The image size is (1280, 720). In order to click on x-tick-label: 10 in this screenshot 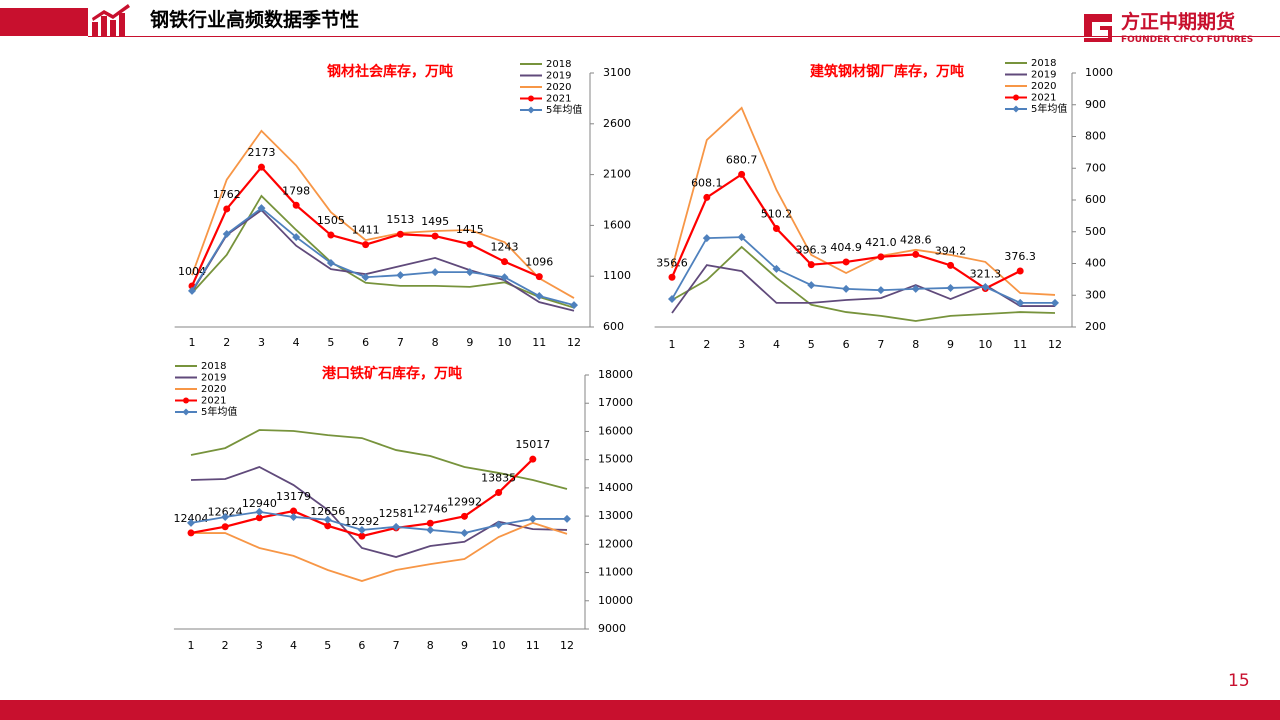, I will do `click(505, 342)`.